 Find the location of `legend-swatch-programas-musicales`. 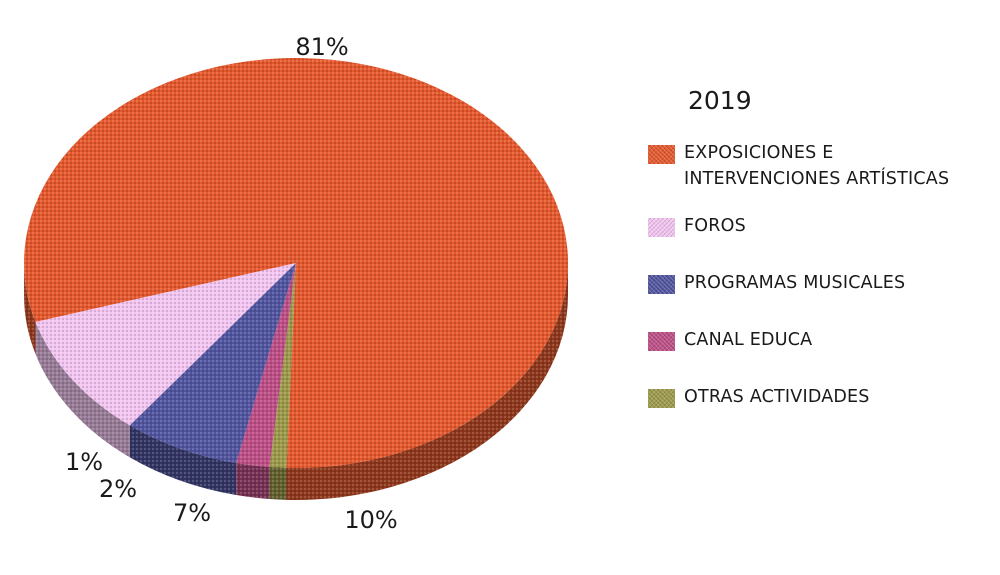

legend-swatch-programas-musicales is located at coordinates (661, 284).